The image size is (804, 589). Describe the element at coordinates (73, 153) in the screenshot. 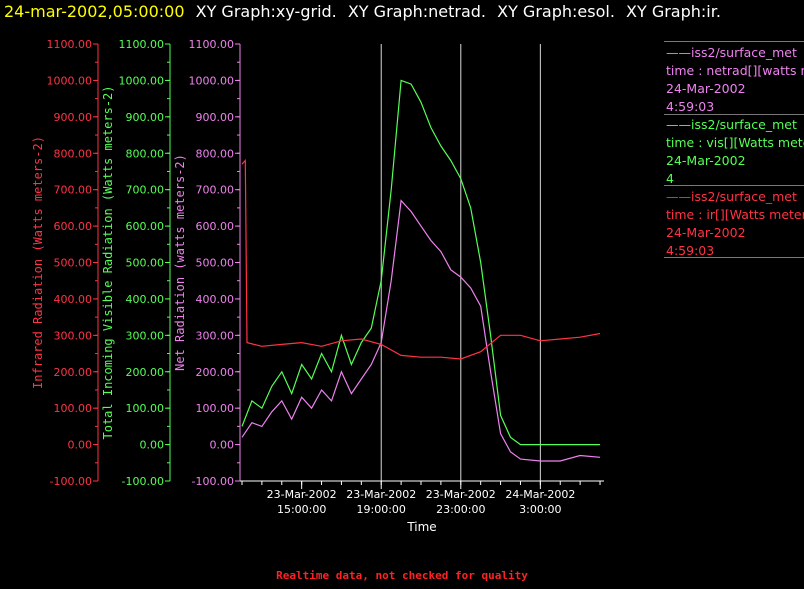

I see `y-tick-label-ir: 800.00` at that location.